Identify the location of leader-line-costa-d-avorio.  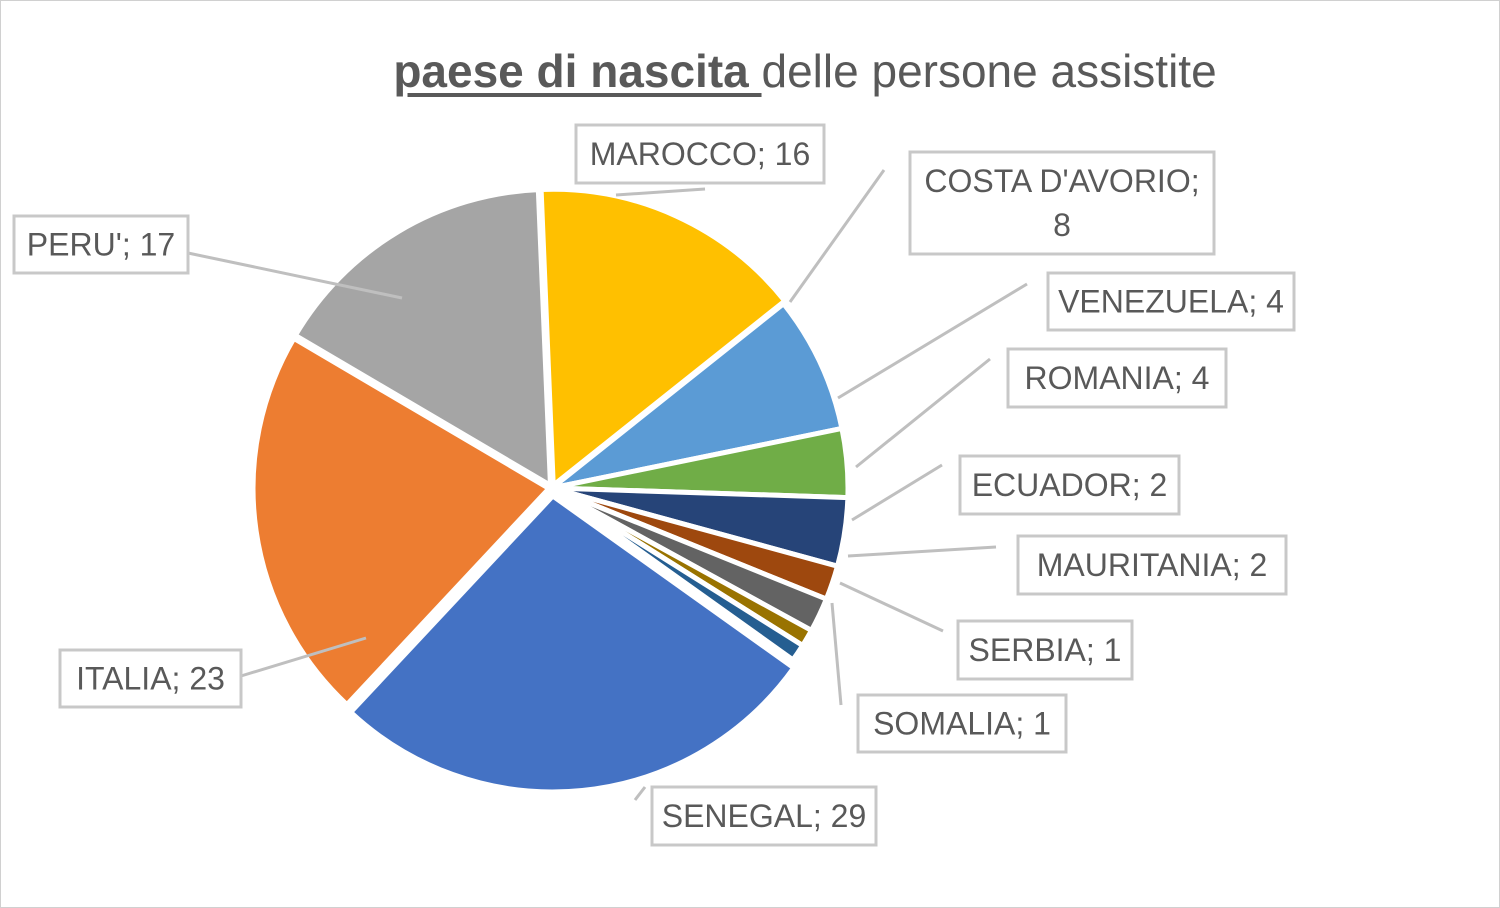
(837, 236).